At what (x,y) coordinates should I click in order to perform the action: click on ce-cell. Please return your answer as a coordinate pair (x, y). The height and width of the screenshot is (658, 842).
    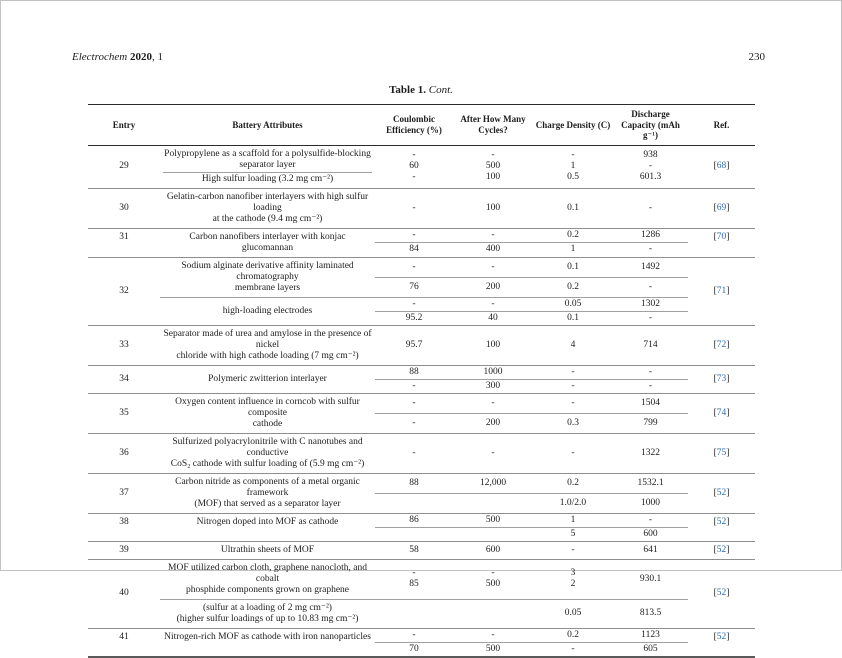
    Looking at the image, I should click on (414, 534).